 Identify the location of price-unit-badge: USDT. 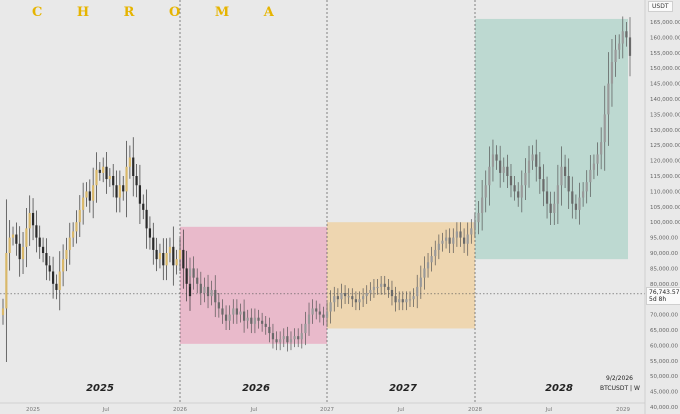
(660, 6).